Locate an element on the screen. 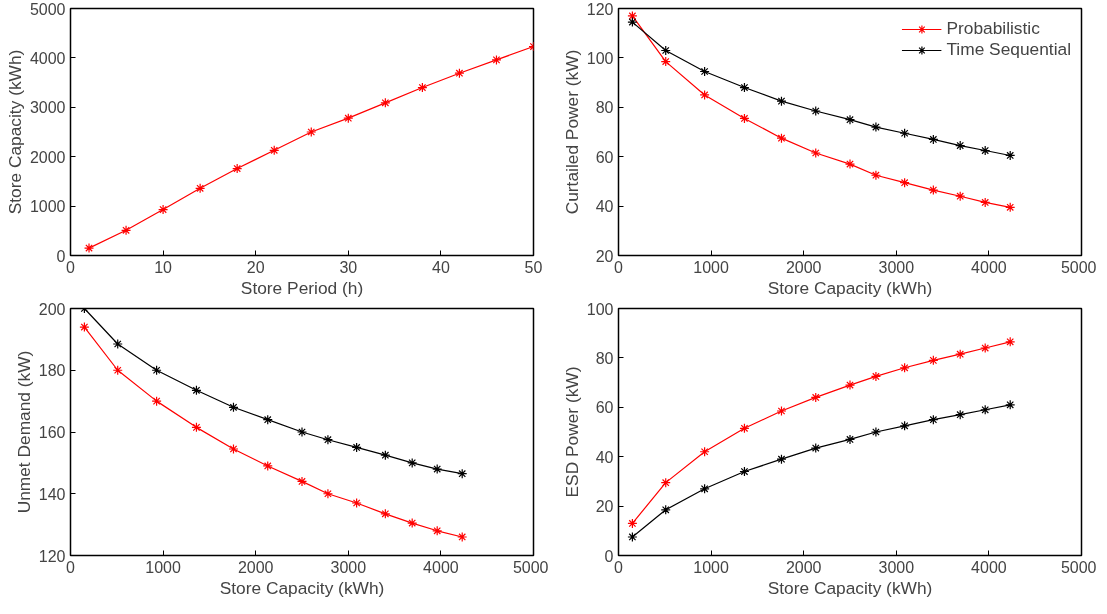  x-tick-label: 40 is located at coordinates (441, 267).